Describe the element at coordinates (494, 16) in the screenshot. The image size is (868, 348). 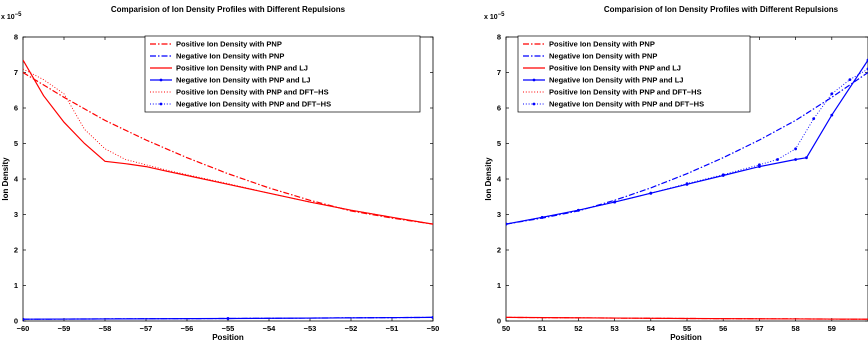
I see `chart-1-y-multiplier: x 10−5` at that location.